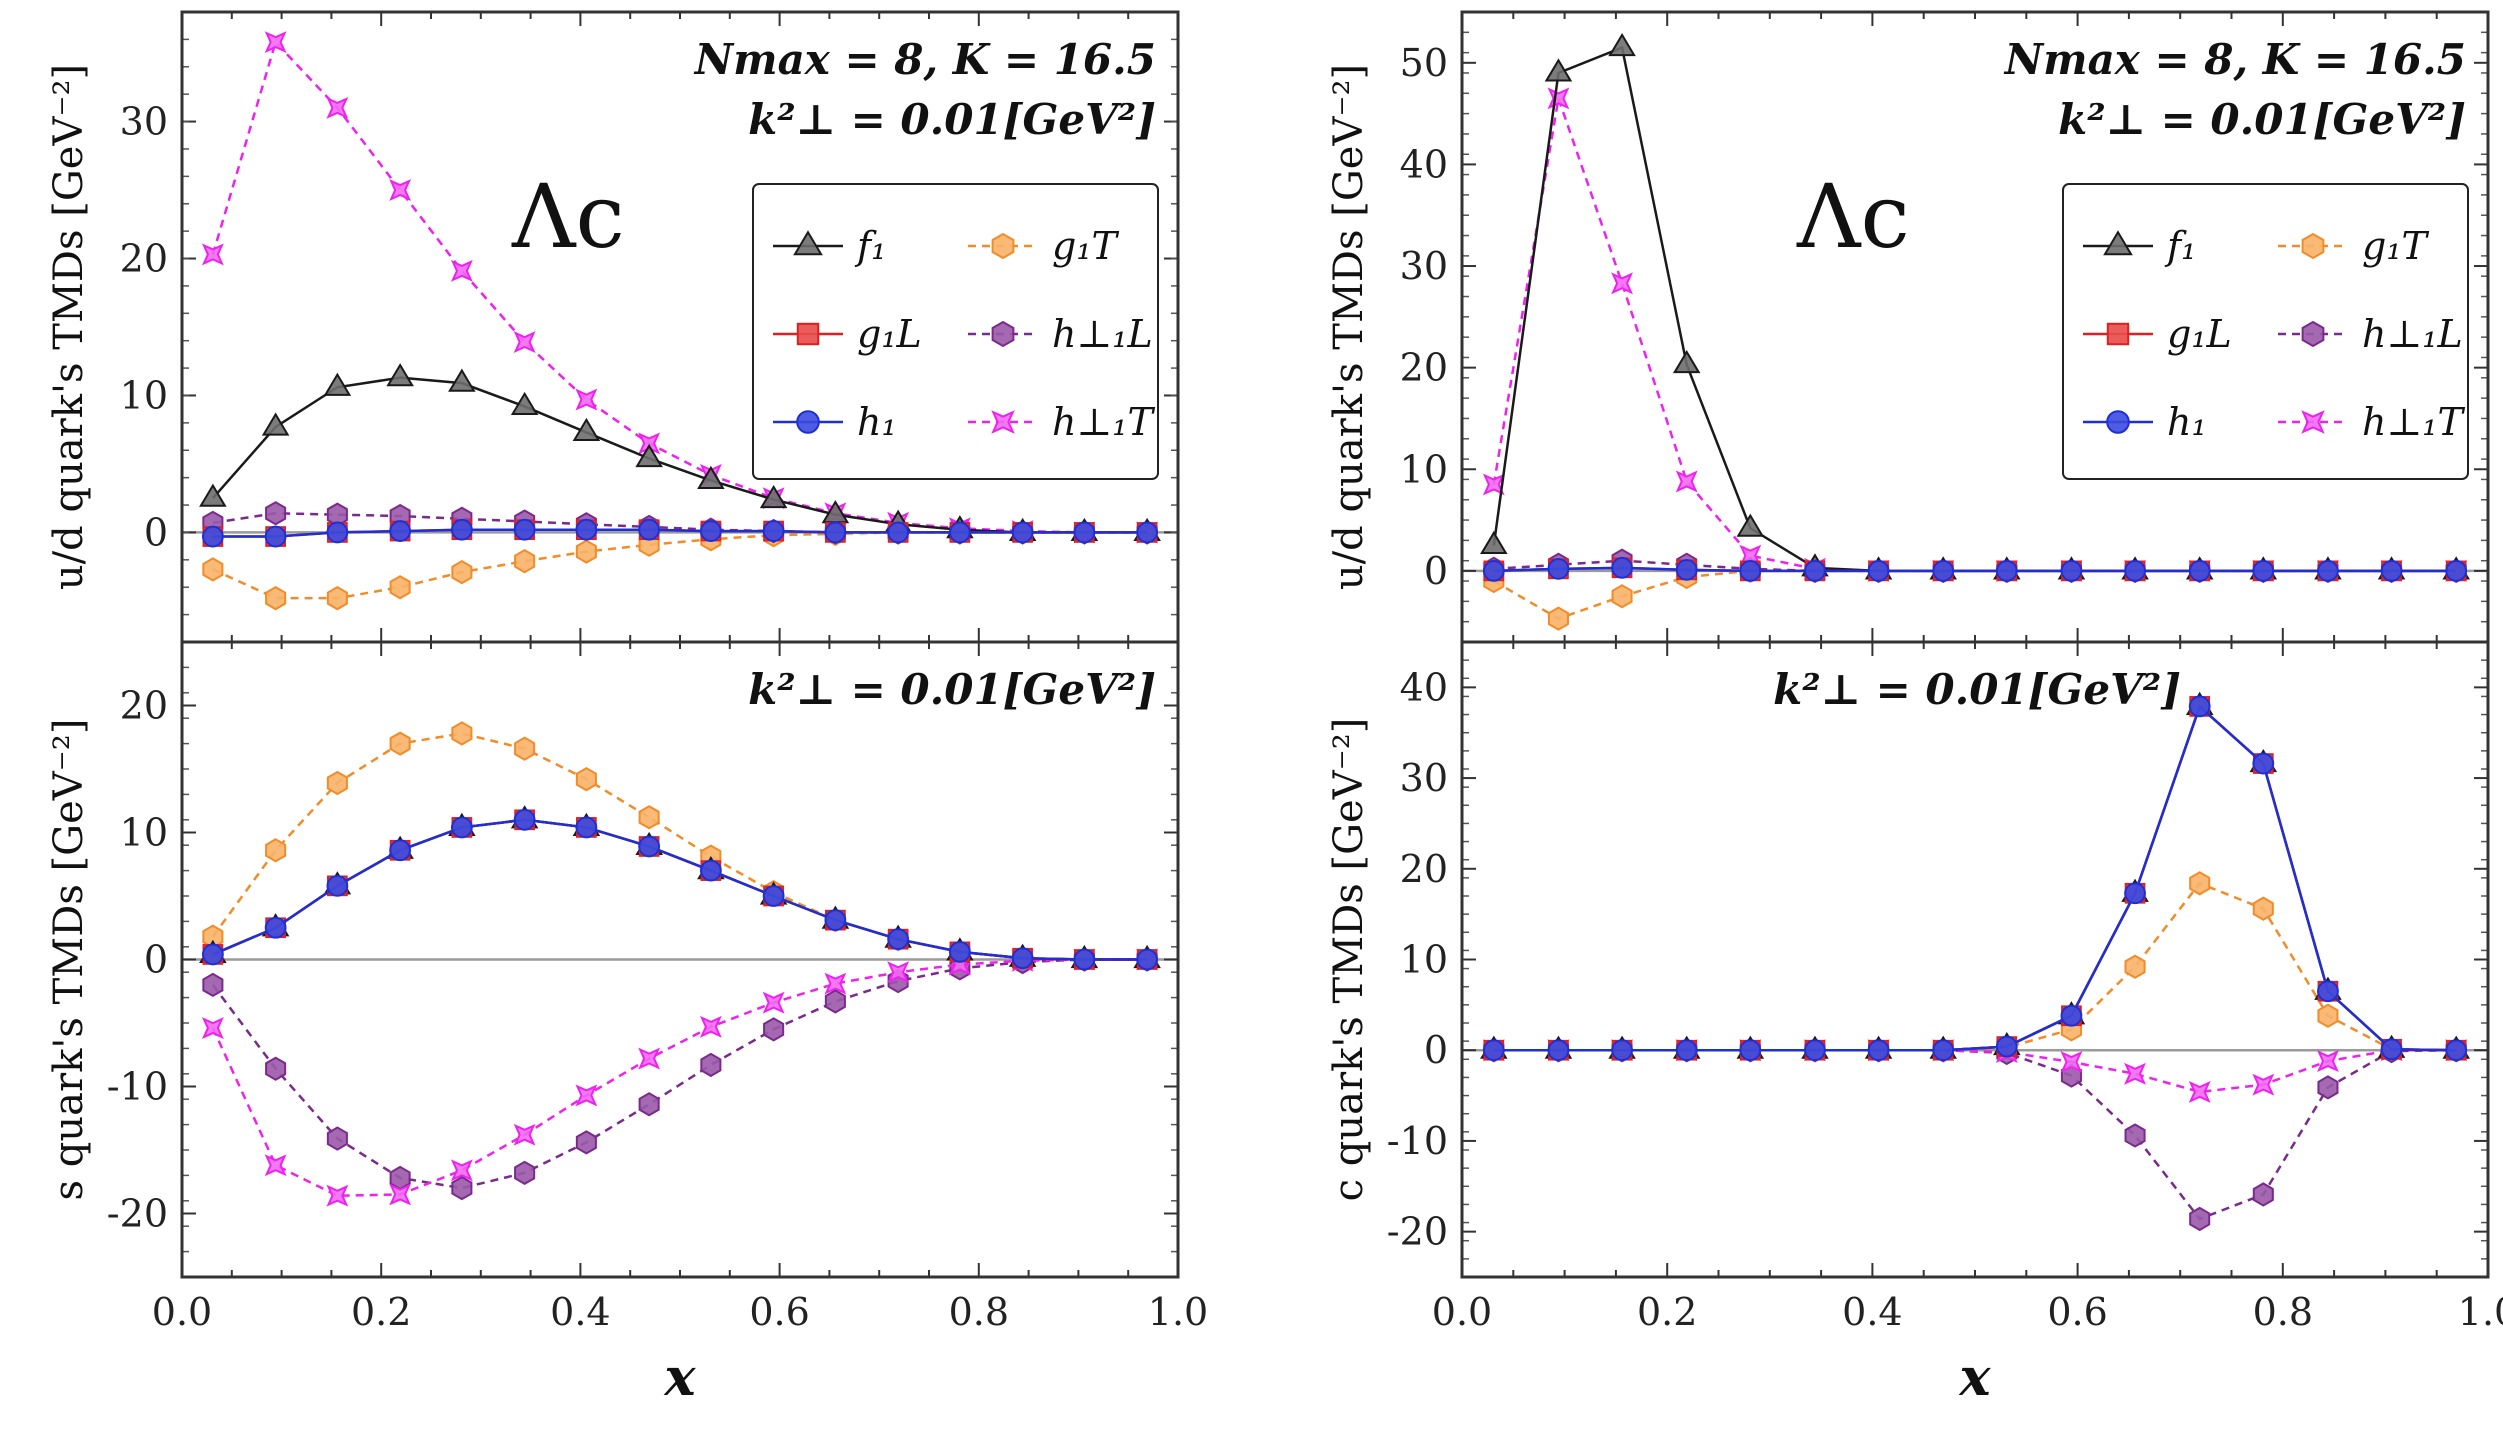 The width and height of the screenshot is (2503, 1431). I want to click on lambda-c-label: Λc, so click(1853, 216).